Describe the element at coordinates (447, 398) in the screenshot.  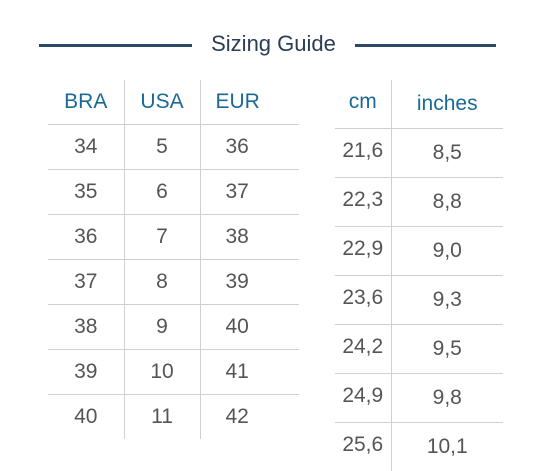
I see `cell-inches: 9,8` at that location.